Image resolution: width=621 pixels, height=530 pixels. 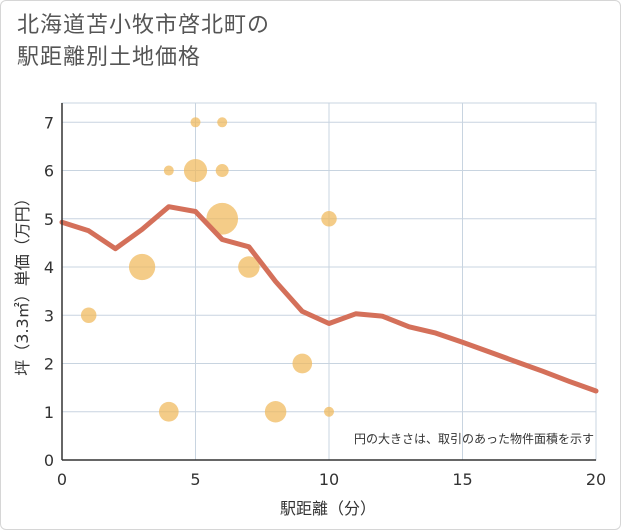 What do you see at coordinates (49, 364) in the screenshot?
I see `y-tick-label: 2` at bounding box center [49, 364].